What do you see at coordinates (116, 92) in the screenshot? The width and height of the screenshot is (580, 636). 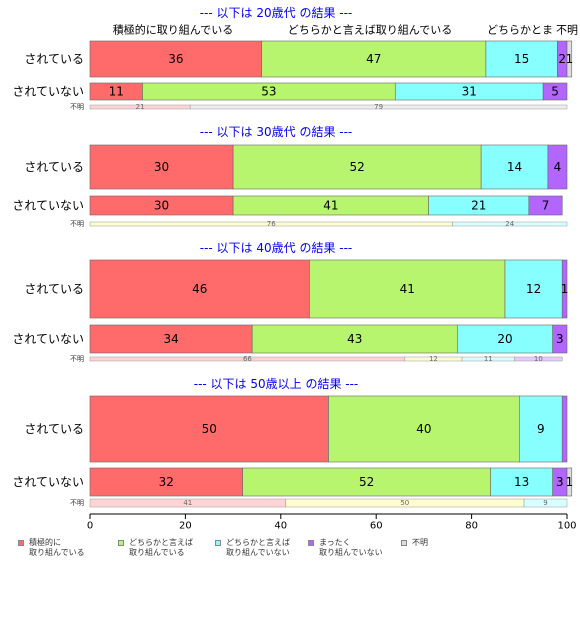 I see `value-label-0-1-0: 11` at bounding box center [116, 92].